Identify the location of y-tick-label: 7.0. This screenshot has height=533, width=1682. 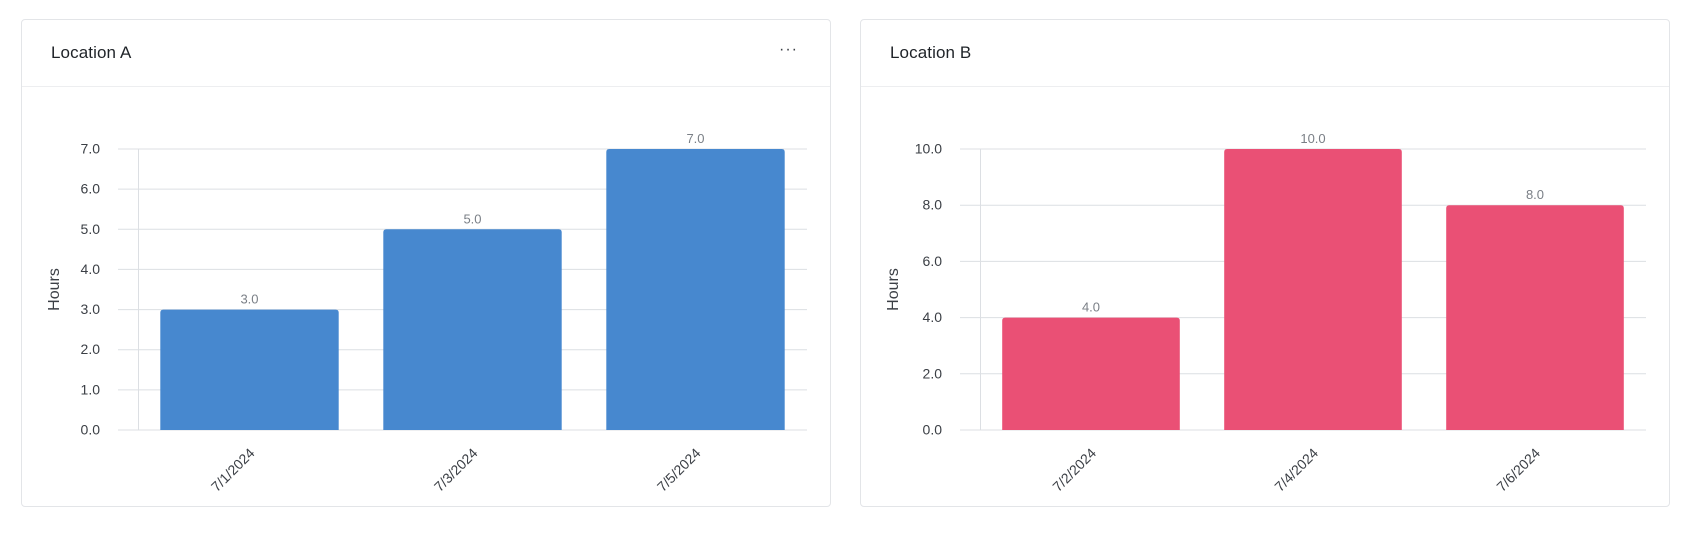
(91, 149).